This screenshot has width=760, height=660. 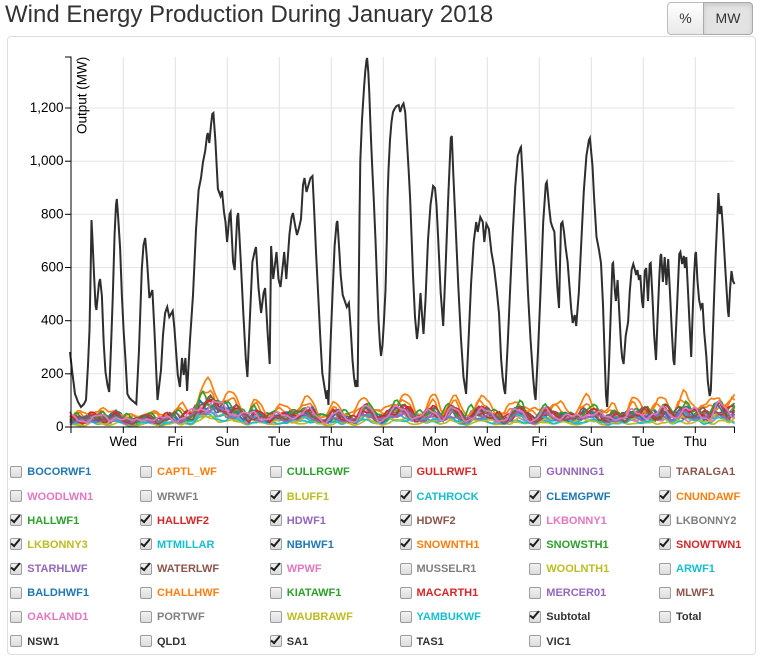 I want to click on svg-text: 600, so click(x=52, y=267).